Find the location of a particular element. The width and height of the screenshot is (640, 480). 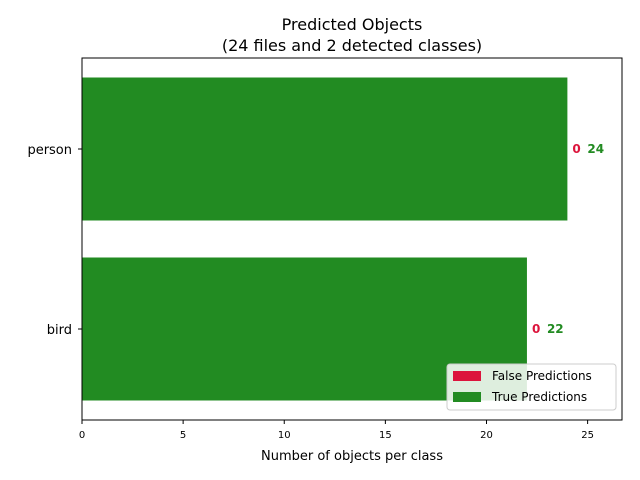

y-axis: bird person is located at coordinates (54, 240).